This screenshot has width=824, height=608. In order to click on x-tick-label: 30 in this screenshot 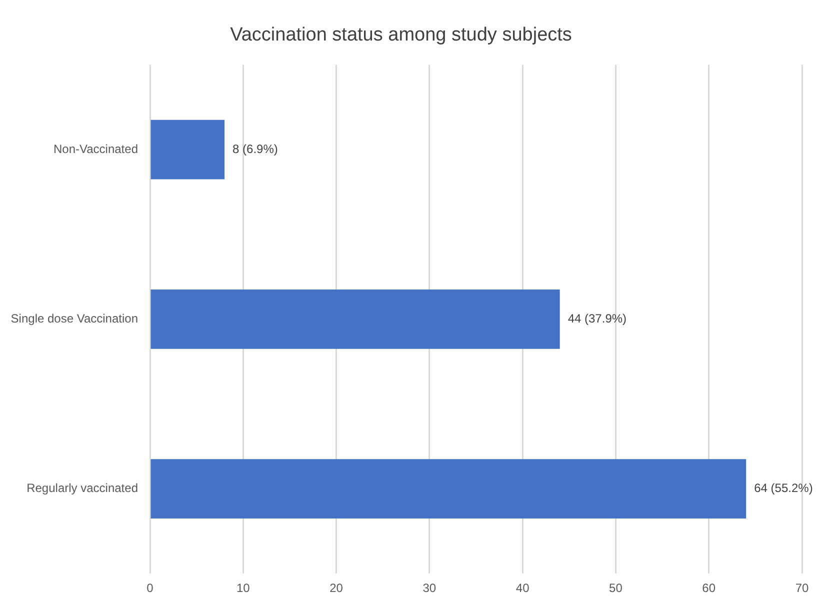, I will do `click(429, 588)`.